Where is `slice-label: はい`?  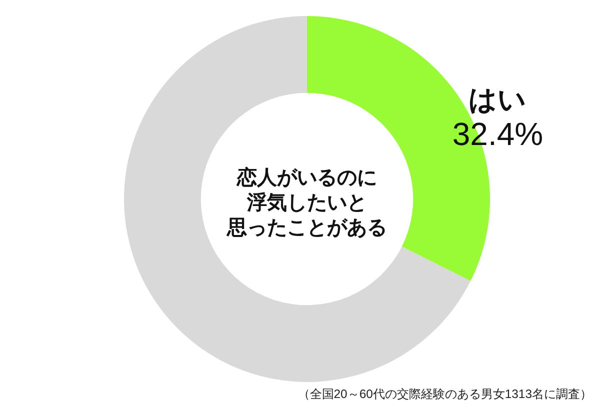
slice-label: はい is located at coordinates (497, 99).